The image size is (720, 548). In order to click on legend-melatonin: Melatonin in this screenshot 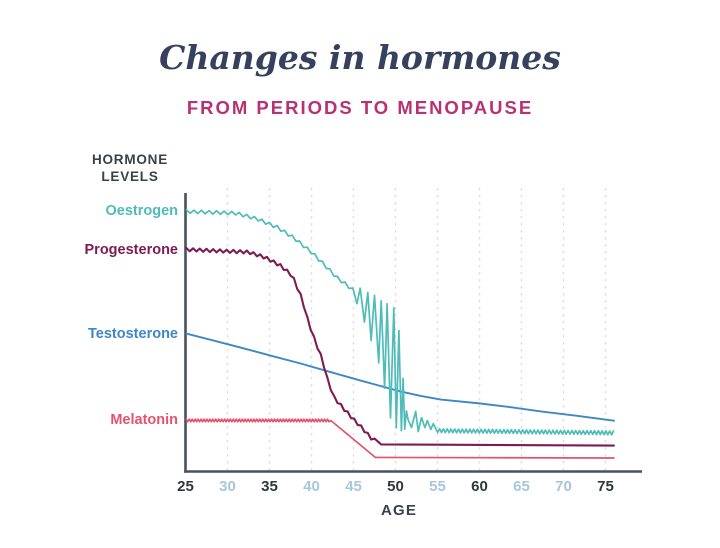, I will do `click(144, 420)`.